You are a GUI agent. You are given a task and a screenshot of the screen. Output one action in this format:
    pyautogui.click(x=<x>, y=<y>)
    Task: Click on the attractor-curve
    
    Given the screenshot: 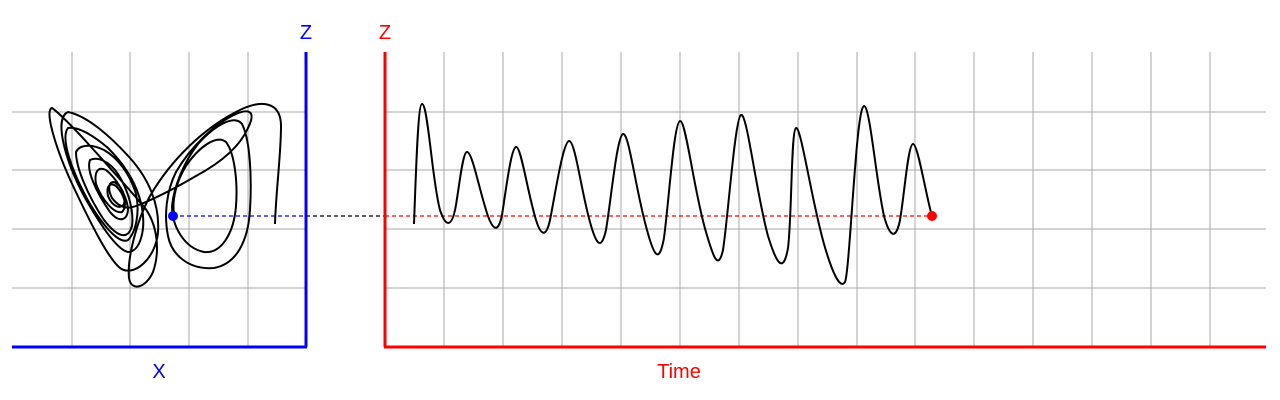 What is the action you would take?
    pyautogui.click(x=165, y=195)
    